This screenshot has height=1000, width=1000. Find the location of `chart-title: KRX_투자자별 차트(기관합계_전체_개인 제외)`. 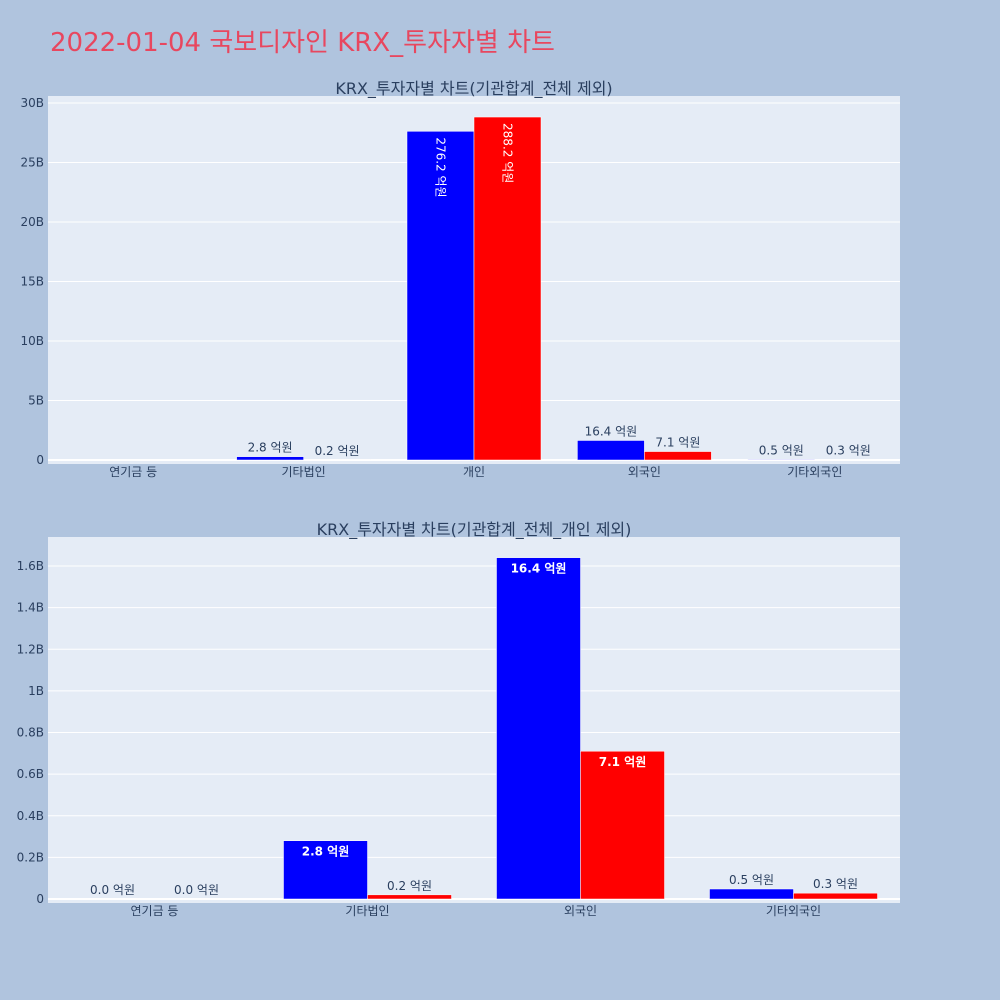

chart-title: KRX_투자자별 차트(기관합계_전체_개인 제외) is located at coordinates (474, 530).